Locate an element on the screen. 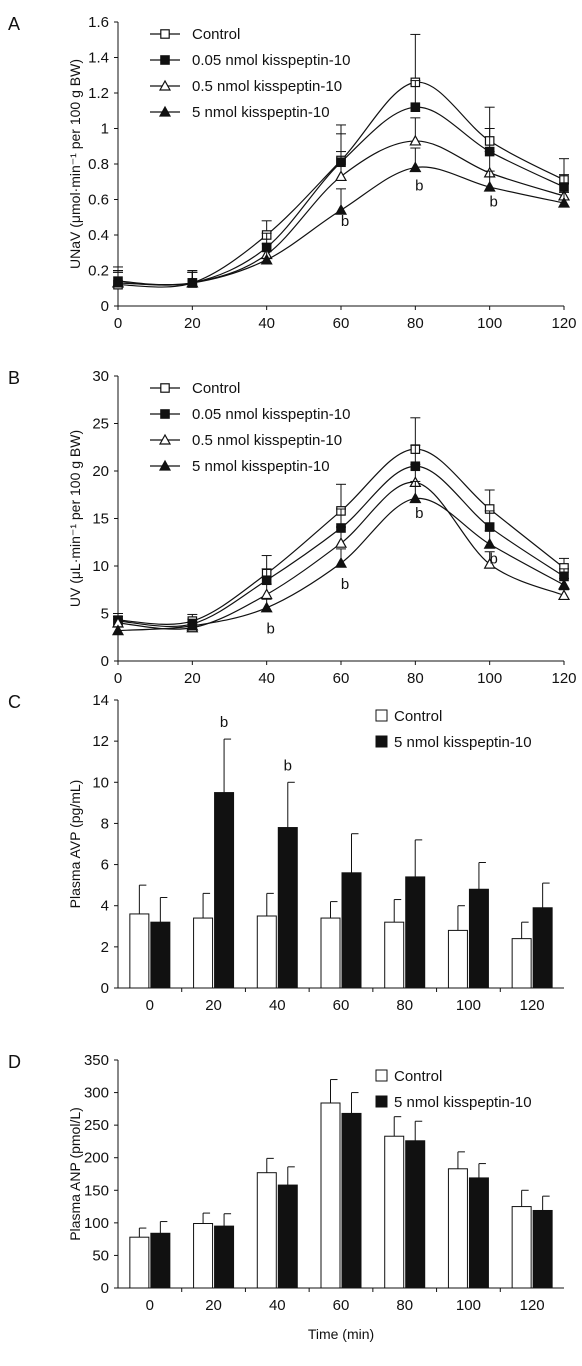 Image resolution: width=582 pixels, height=1366 pixels. y-tick-label: 100 is located at coordinates (96, 1223).